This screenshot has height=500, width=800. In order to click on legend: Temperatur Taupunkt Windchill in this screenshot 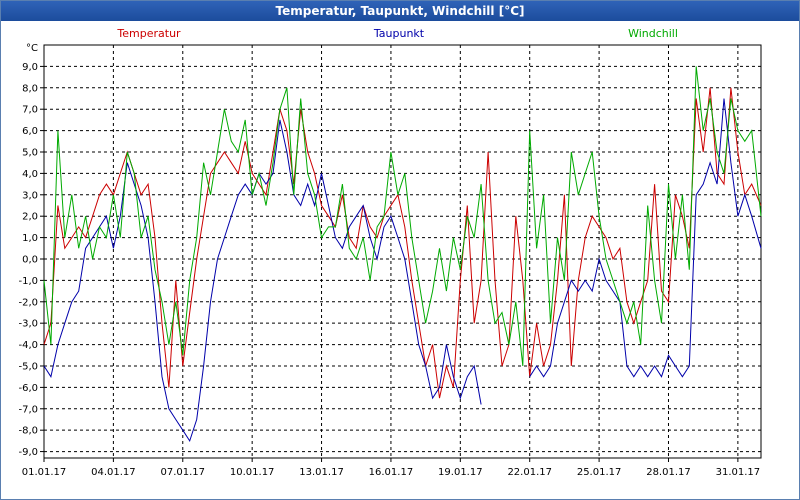, I will do `click(397, 33)`.